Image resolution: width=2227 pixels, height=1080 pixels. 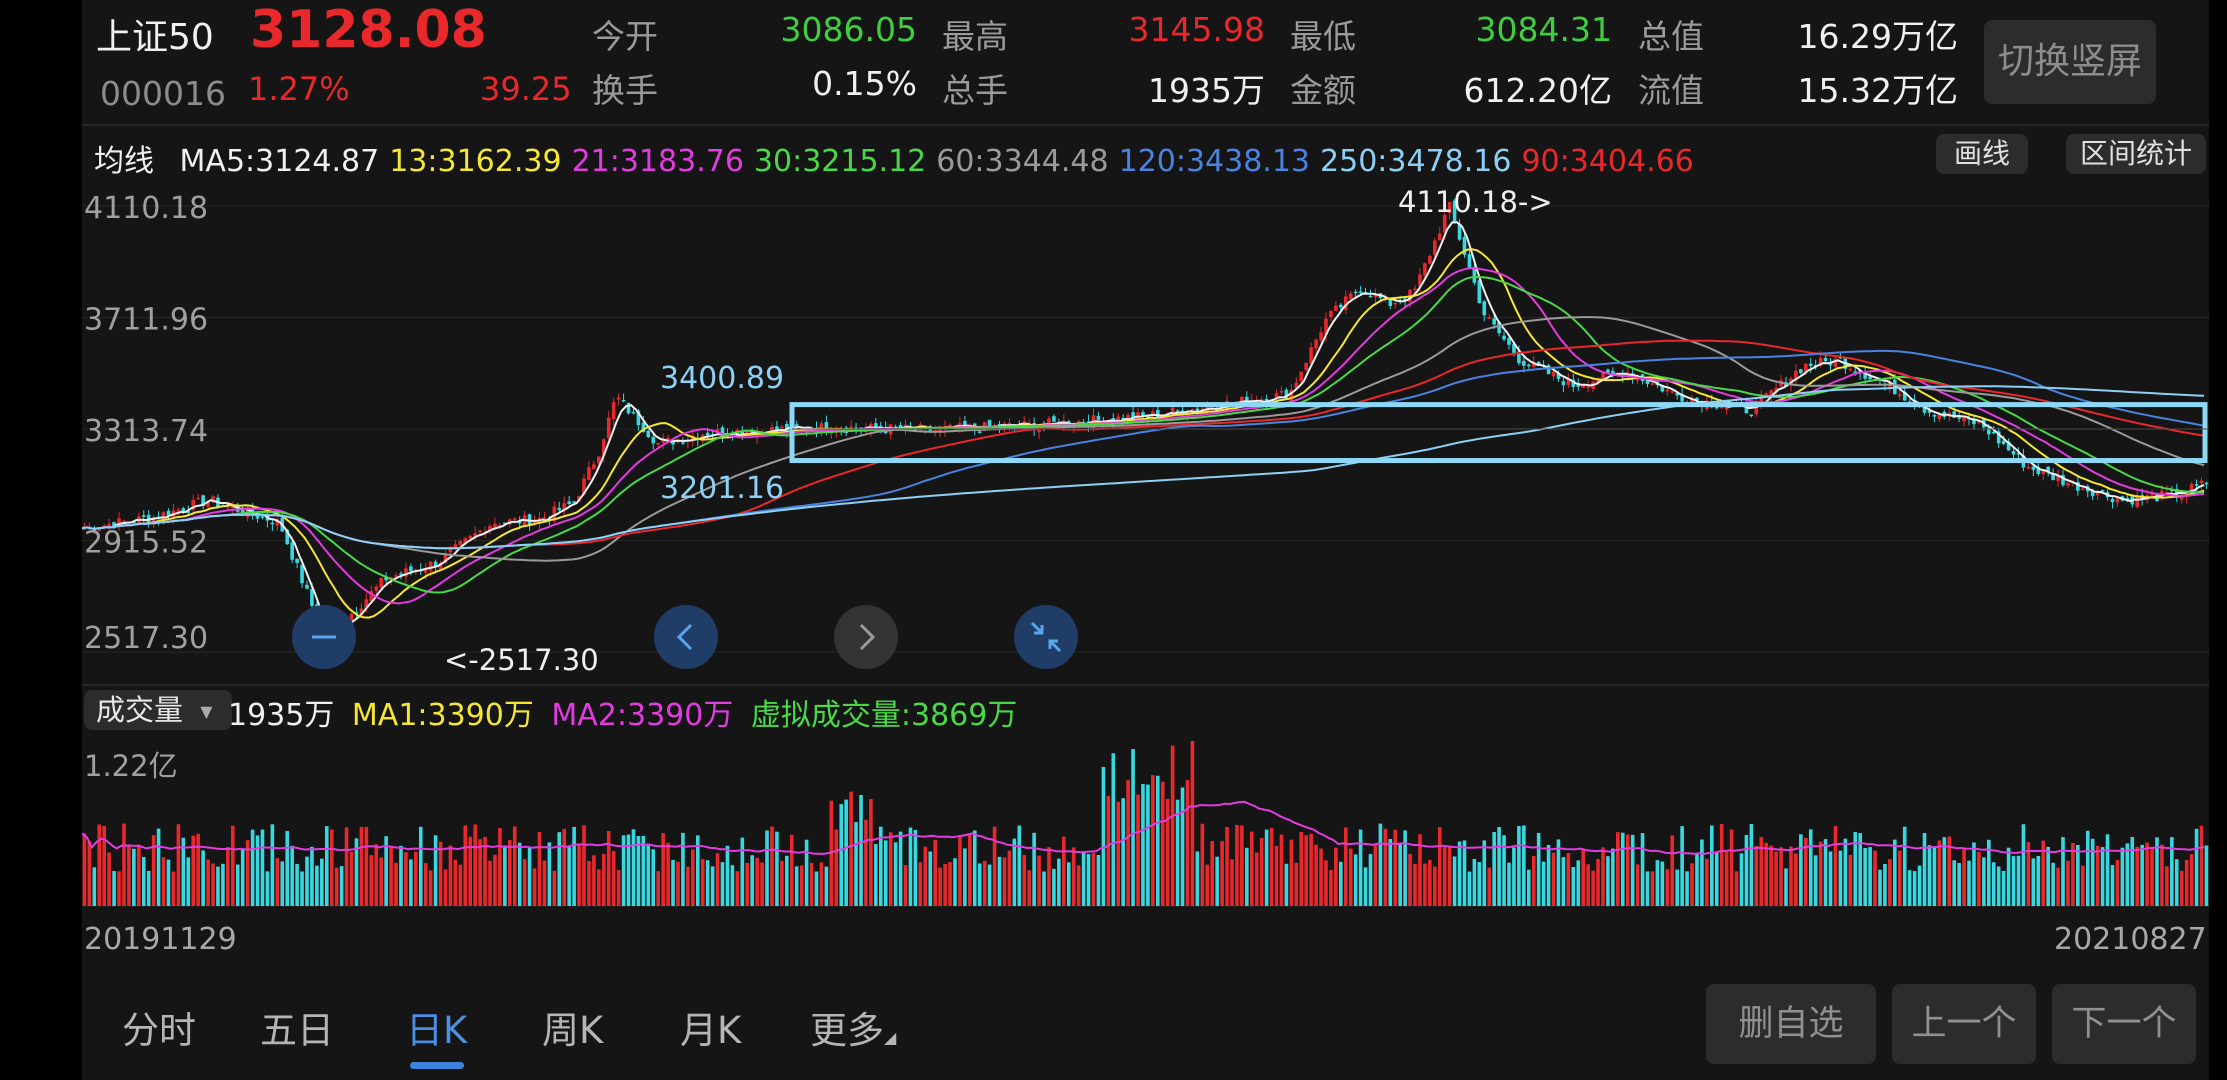 What do you see at coordinates (1982, 154) in the screenshot?
I see `draw-line-button: 画线` at bounding box center [1982, 154].